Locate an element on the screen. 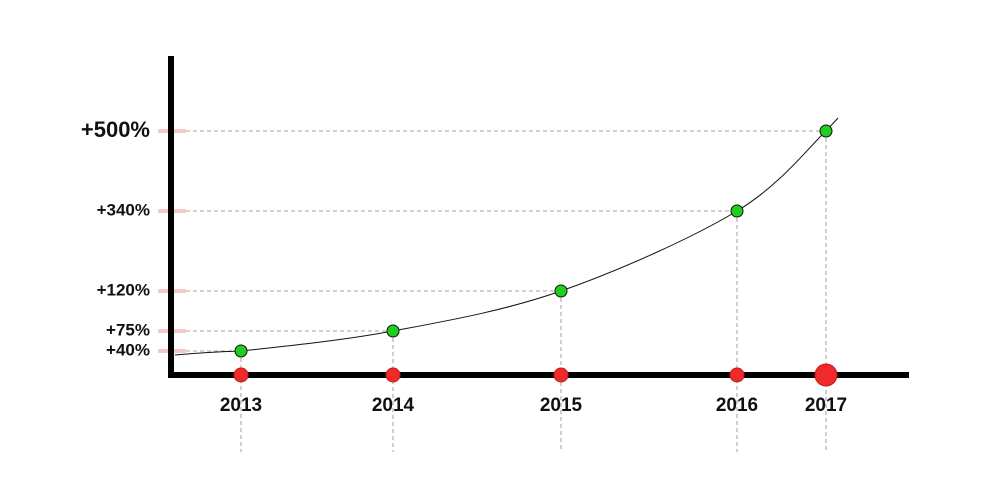 The width and height of the screenshot is (1000, 500). y-tick-label: +500% is located at coordinates (115, 129).